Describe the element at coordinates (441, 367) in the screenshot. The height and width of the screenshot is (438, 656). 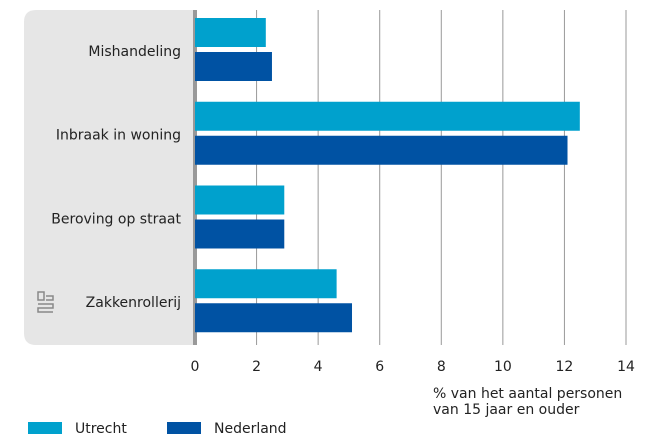
I see `x-tick-label: 8` at that location.